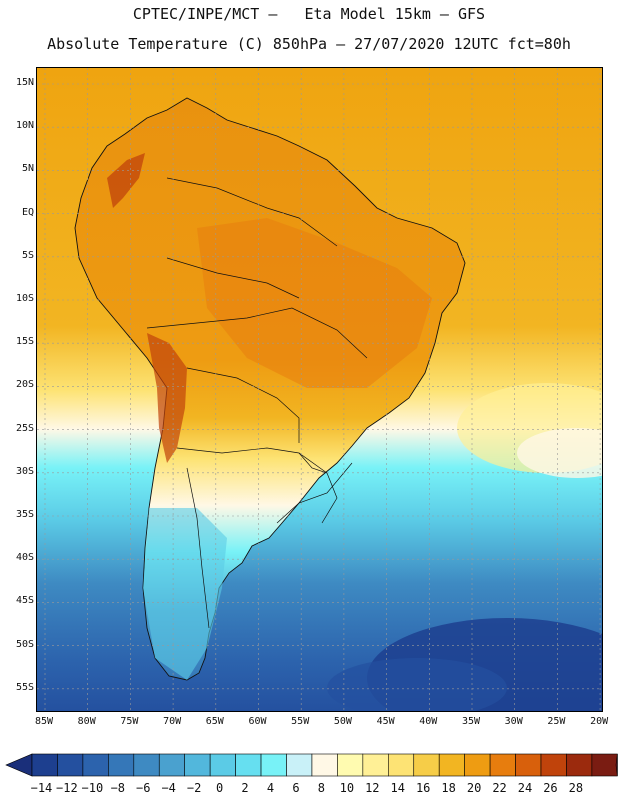  What do you see at coordinates (471, 721) in the screenshot?
I see `lon-tick-label: 35W` at bounding box center [471, 721].